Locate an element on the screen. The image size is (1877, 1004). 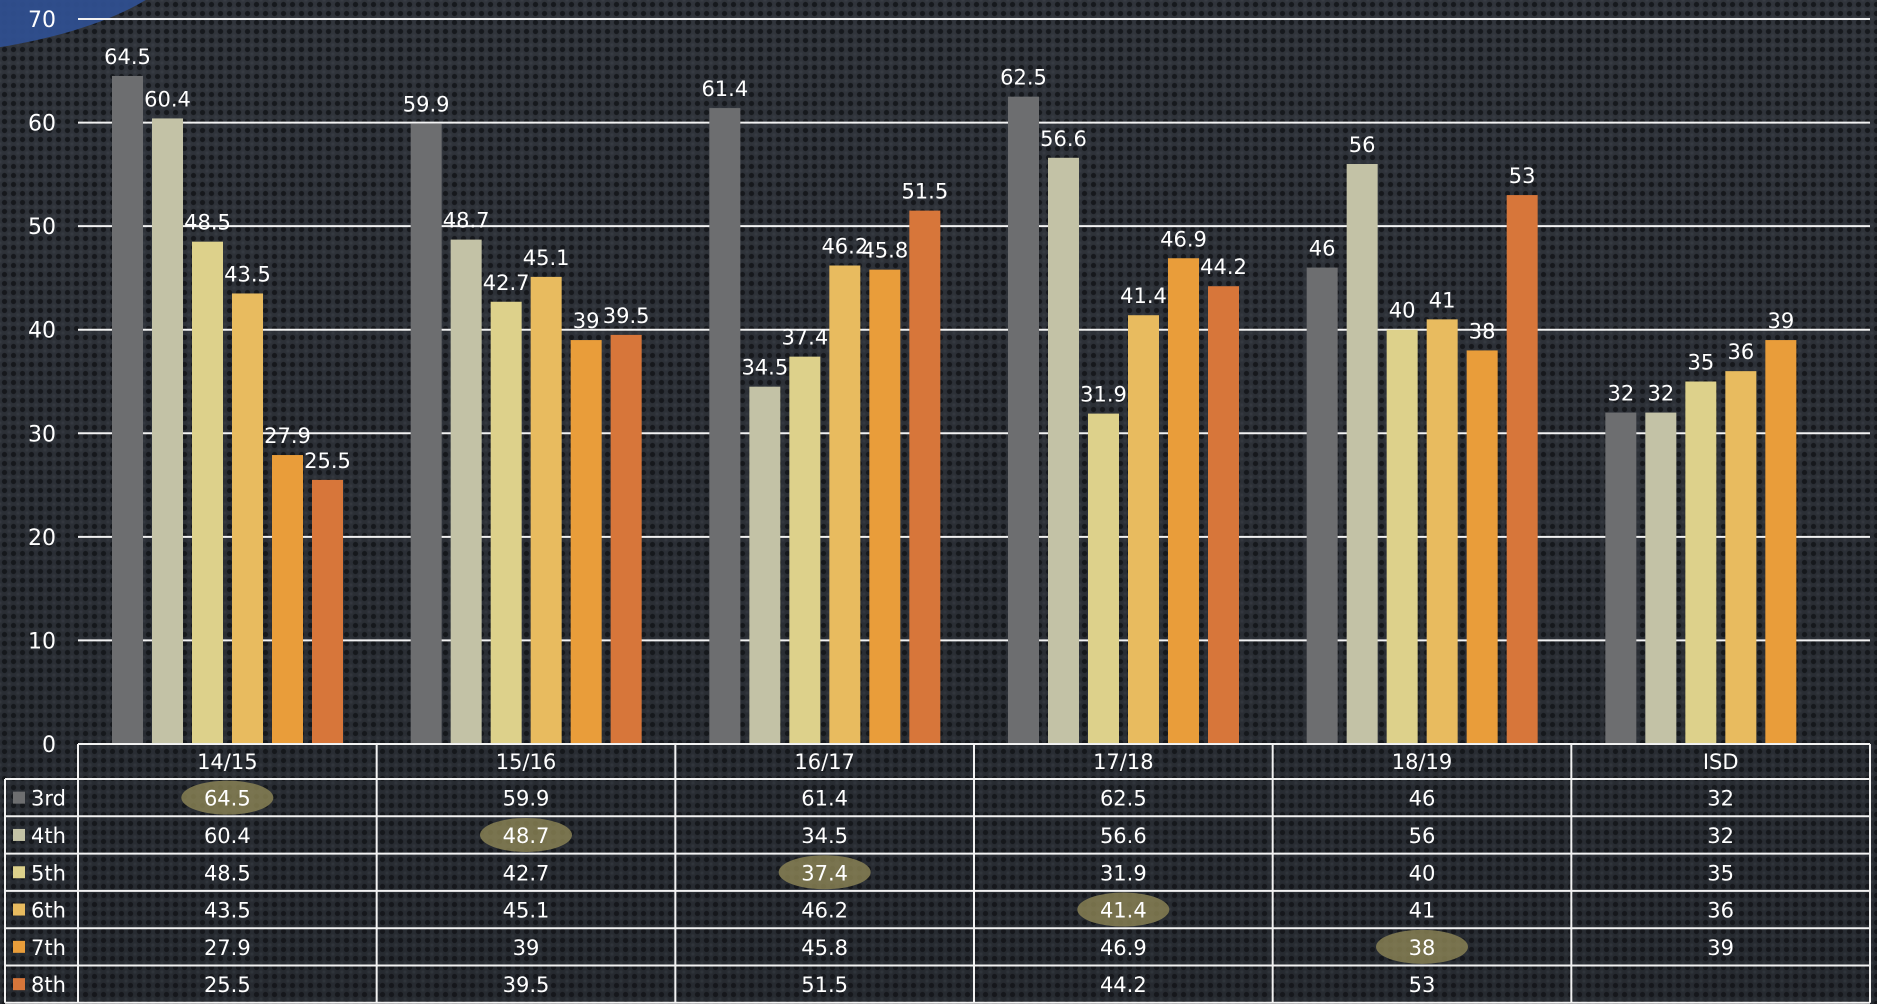
y-tick-label: 0 is located at coordinates (49, 745).